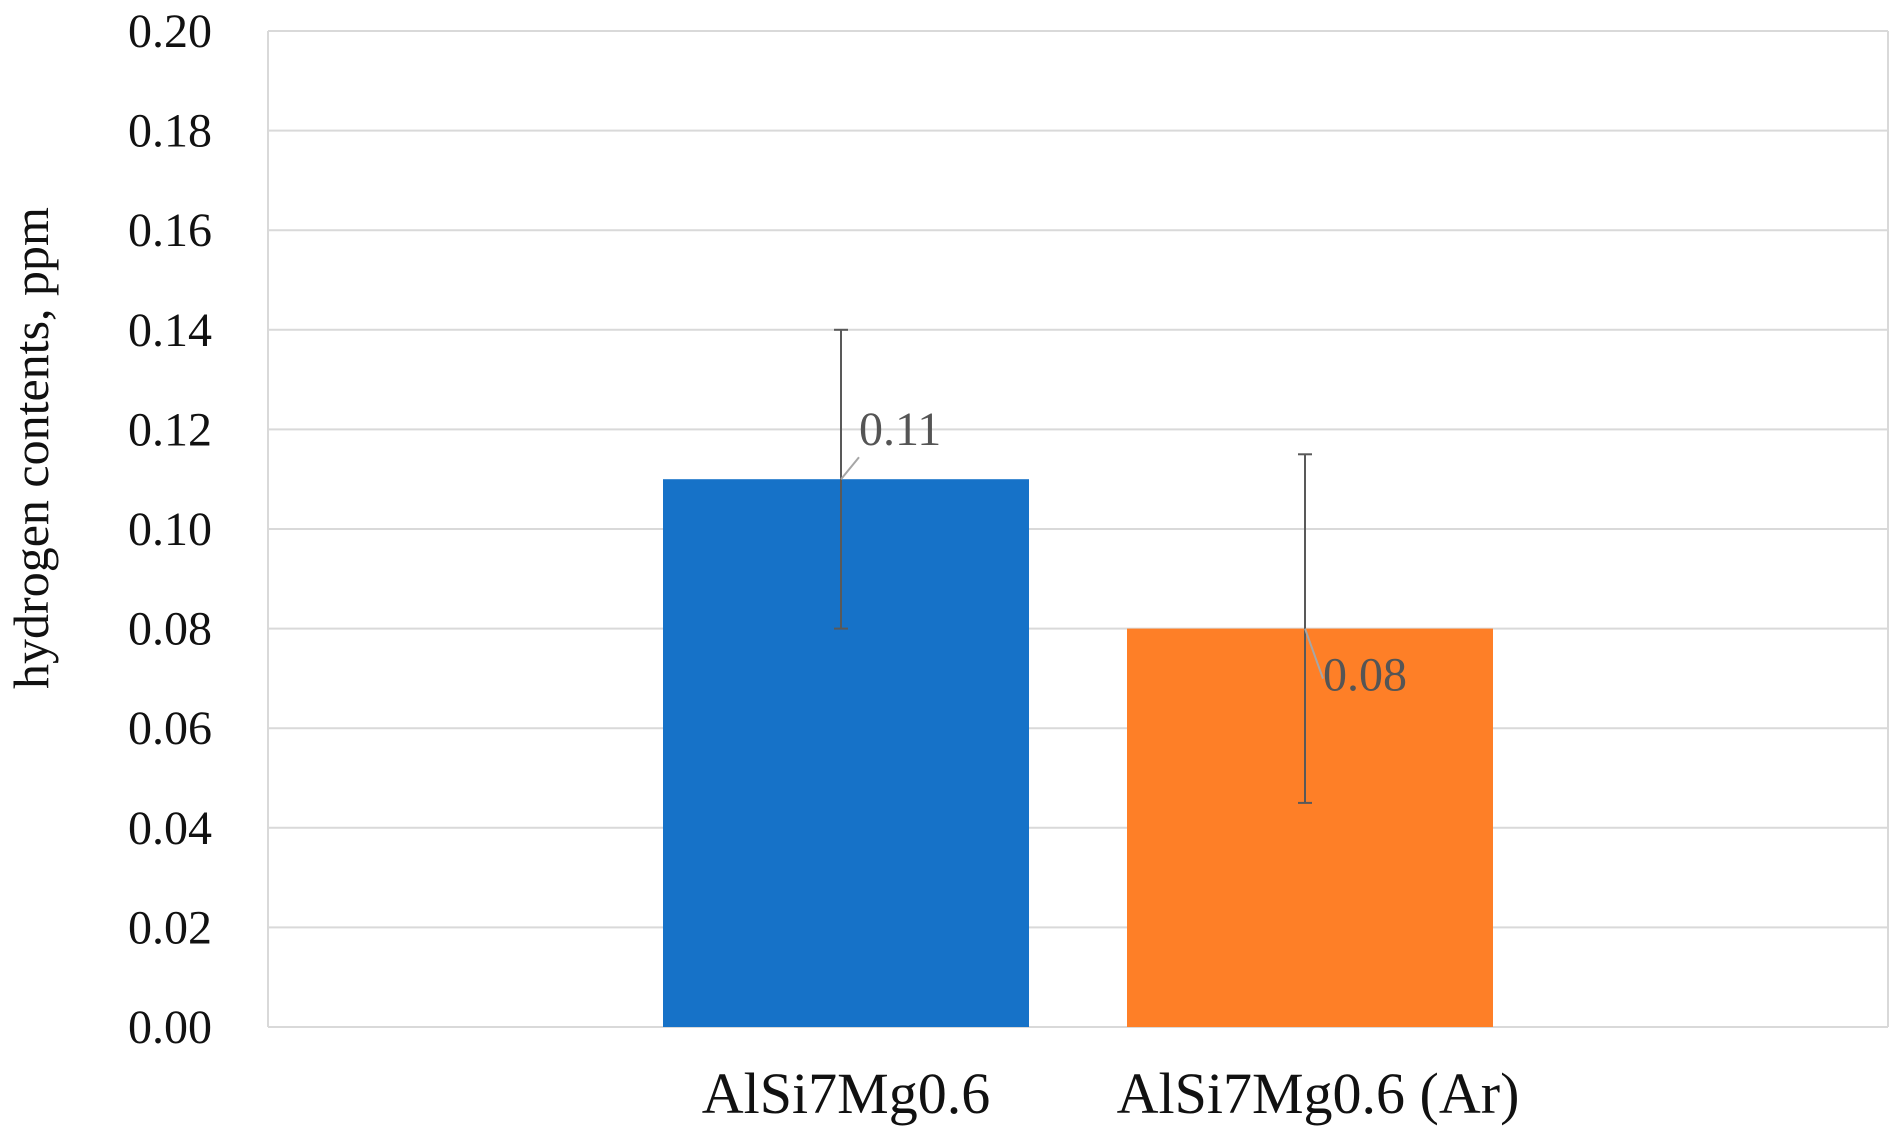  I want to click on y-tick-label: 0.14, so click(170, 330).